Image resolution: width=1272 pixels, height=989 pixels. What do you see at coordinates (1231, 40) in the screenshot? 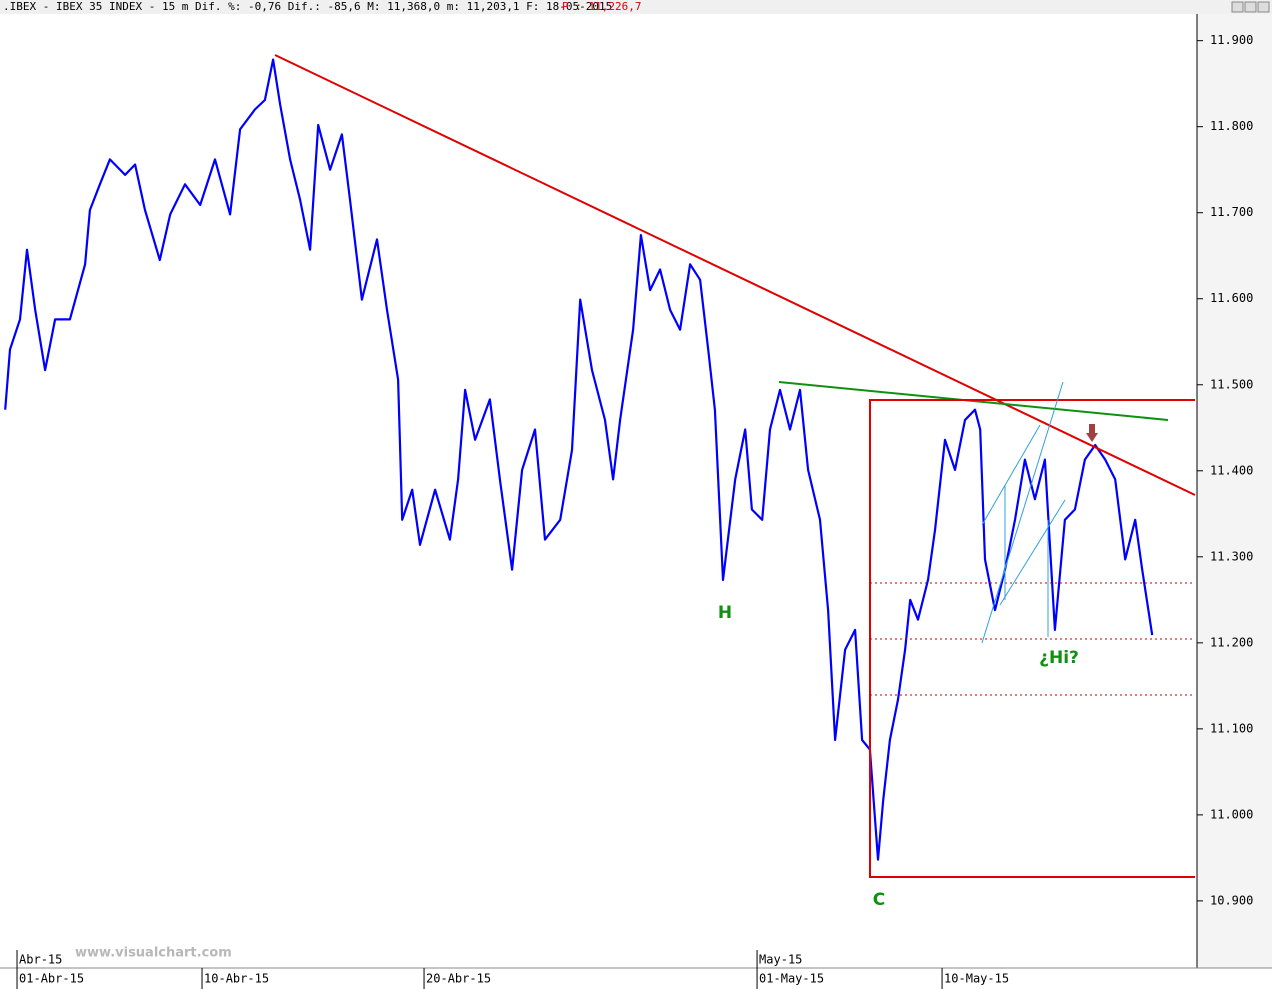
I see `y-tick-label: 11.900` at bounding box center [1231, 40].